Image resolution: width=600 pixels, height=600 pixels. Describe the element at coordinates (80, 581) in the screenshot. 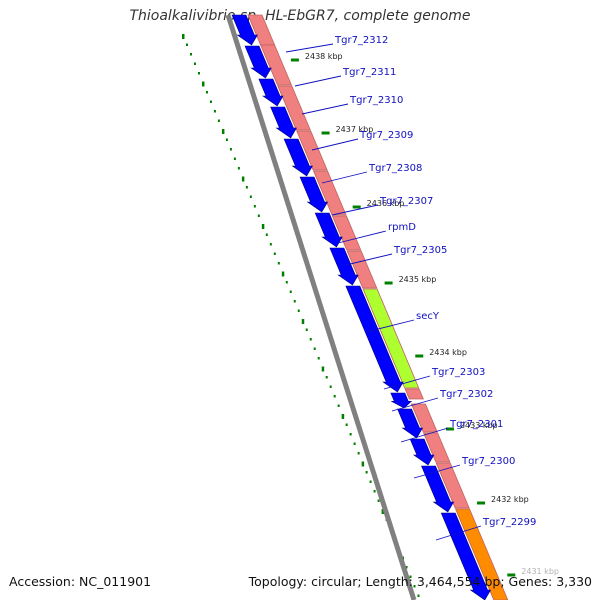

I see `accession-text: Accession: NC_011901` at that location.